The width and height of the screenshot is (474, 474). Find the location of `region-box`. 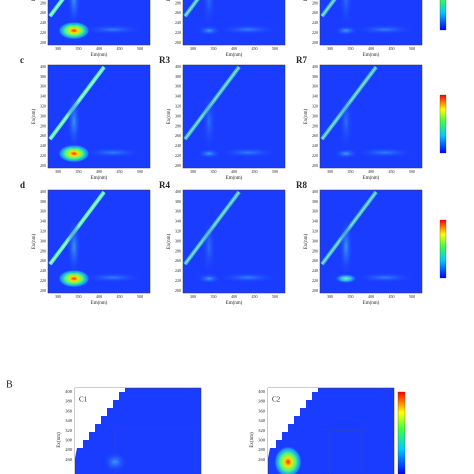

region-box is located at coordinates (346, 451).